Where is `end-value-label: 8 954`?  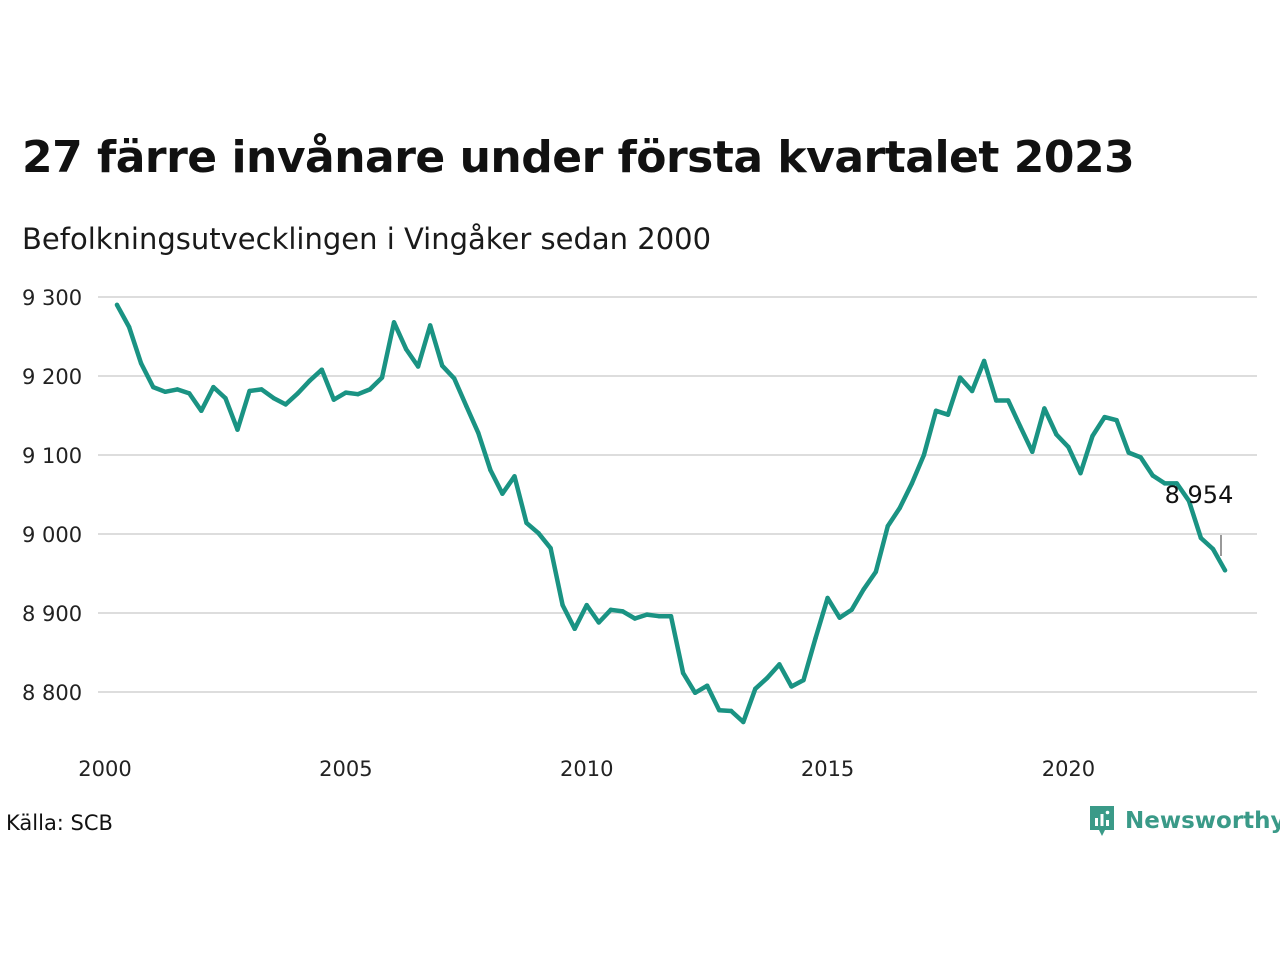
end-value-label: 8 954 is located at coordinates (1199, 495).